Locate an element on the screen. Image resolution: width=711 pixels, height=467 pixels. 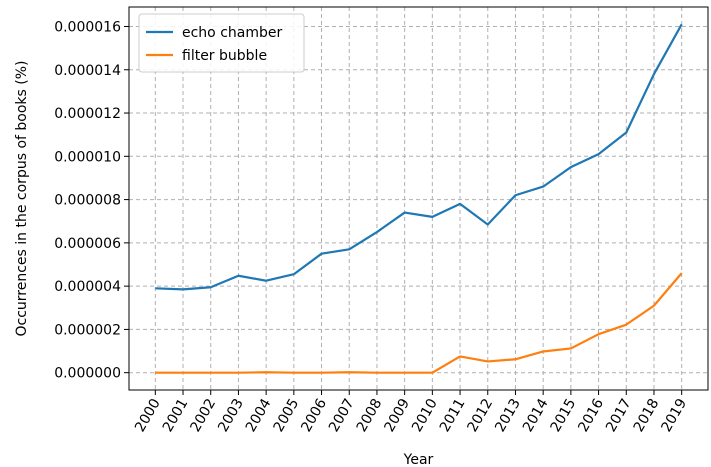
x-tick-label: 2018 is located at coordinates (647, 415).